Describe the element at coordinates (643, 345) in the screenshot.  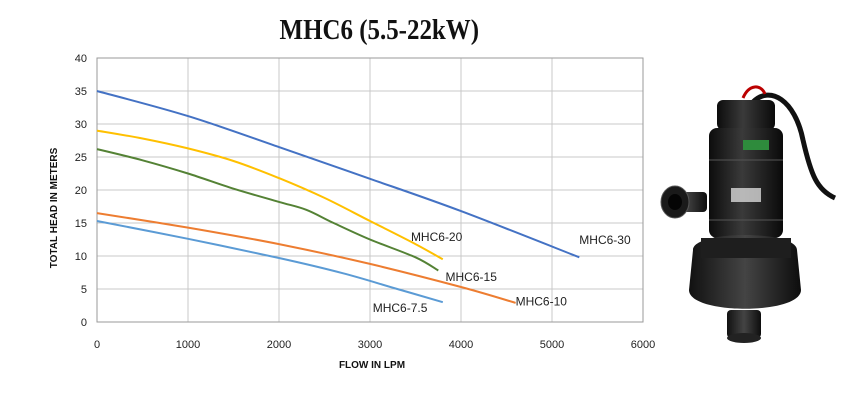
I see `x-tick-label: 6000` at that location.